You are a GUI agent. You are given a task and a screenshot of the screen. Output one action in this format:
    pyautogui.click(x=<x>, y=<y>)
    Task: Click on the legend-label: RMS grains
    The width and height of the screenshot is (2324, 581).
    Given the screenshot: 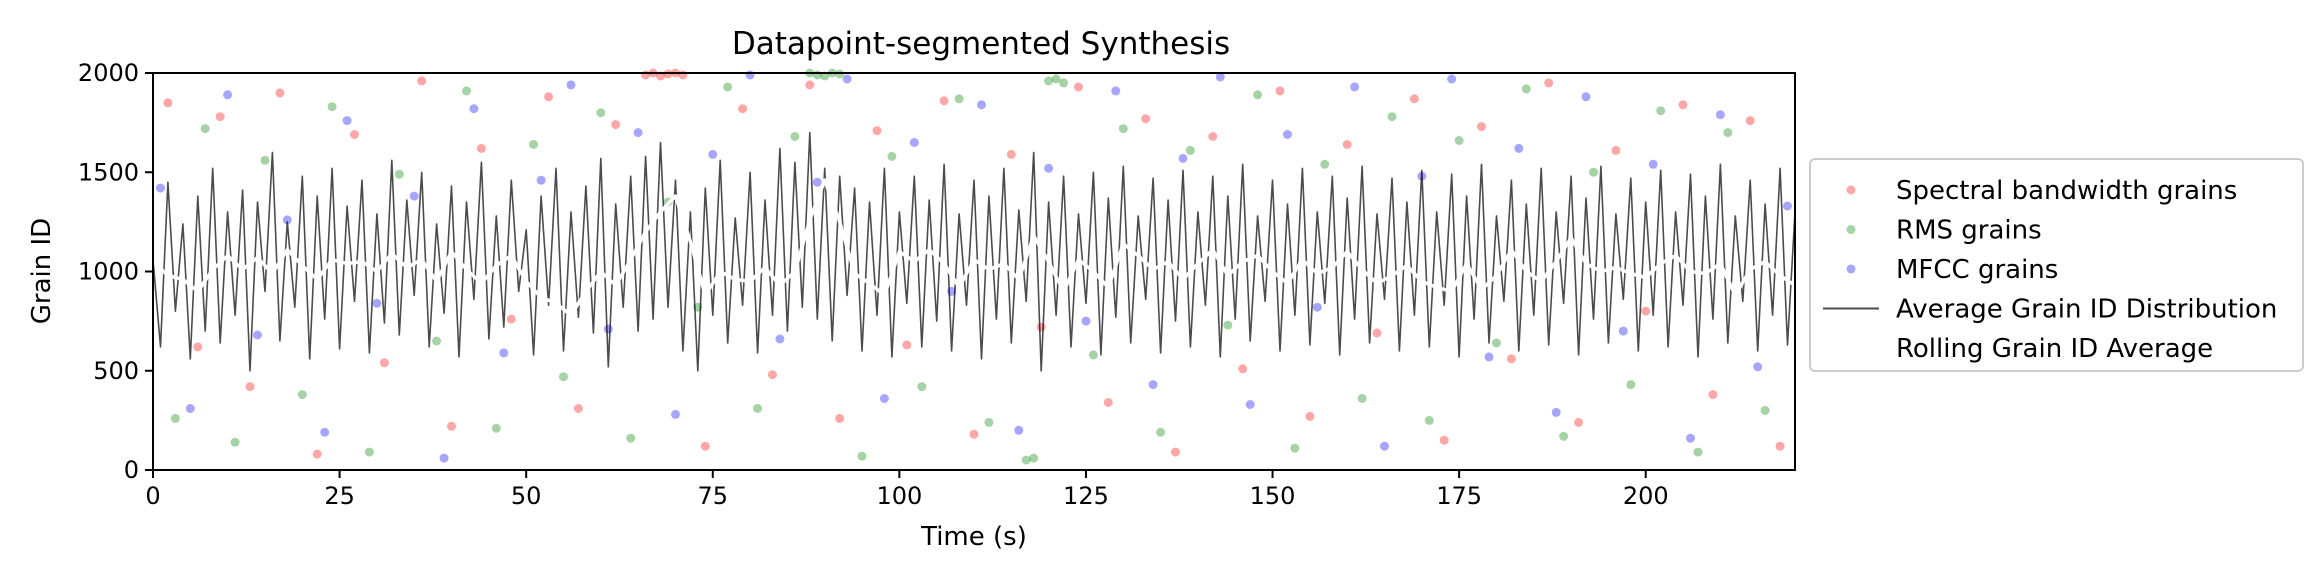 What is the action you would take?
    pyautogui.click(x=1969, y=231)
    